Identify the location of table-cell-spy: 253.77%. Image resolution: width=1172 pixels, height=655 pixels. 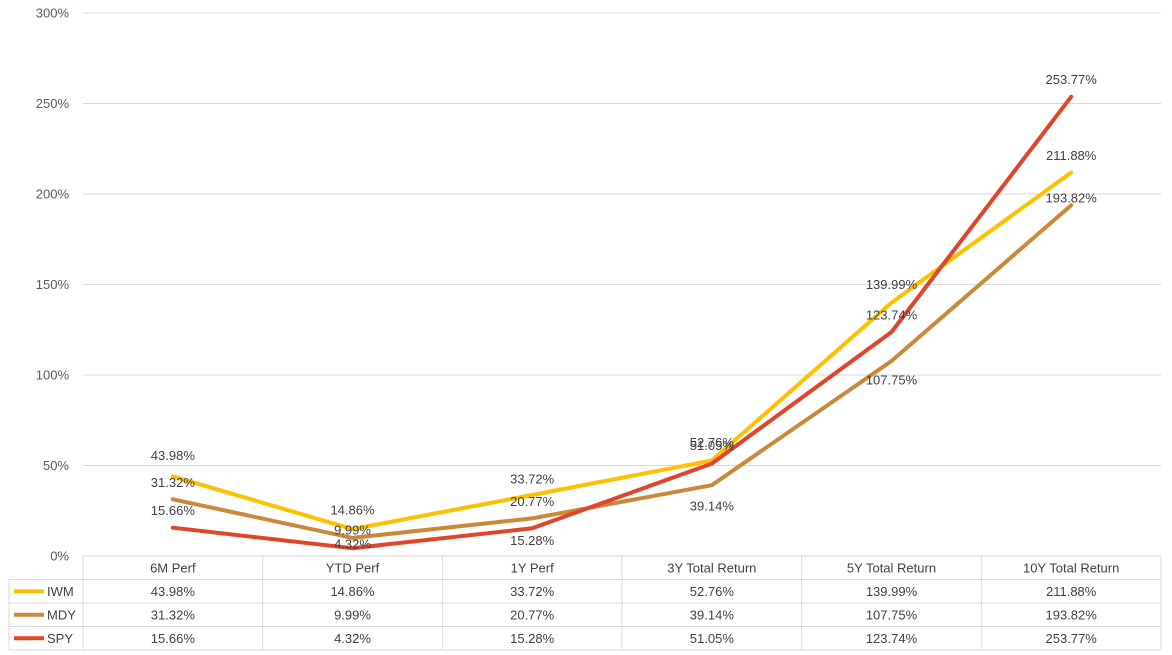
(1072, 638).